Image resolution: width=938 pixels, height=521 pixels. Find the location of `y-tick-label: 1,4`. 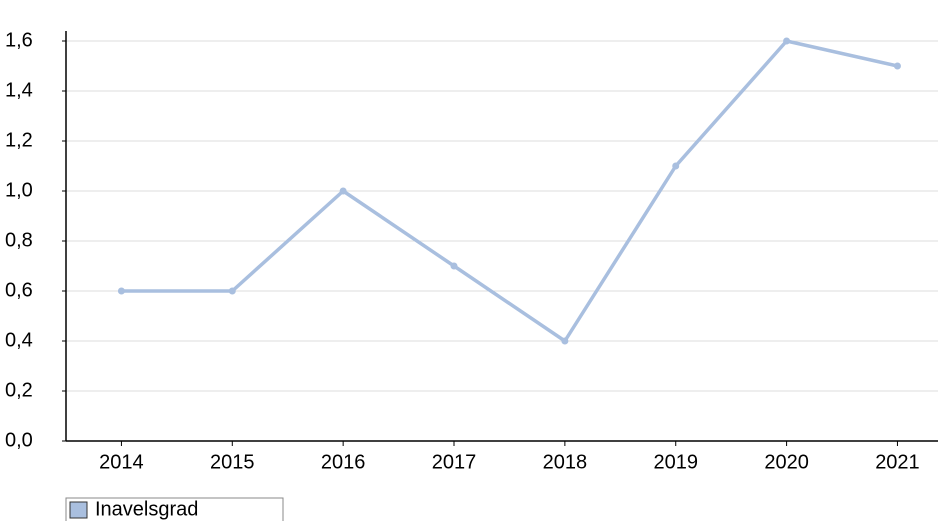

y-tick-label: 1,4 is located at coordinates (19, 90).